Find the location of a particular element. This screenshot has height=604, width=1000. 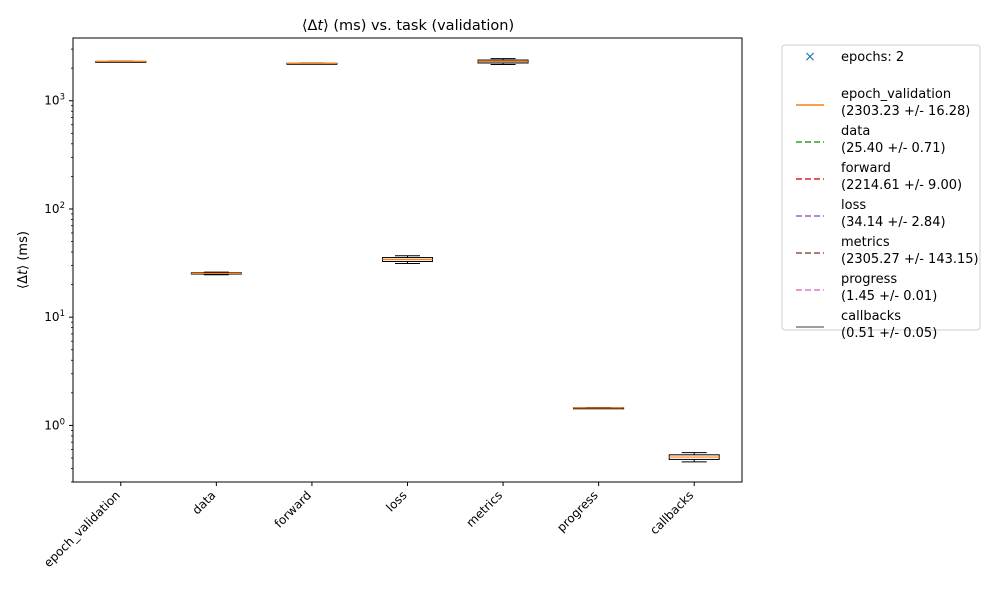

x-tick-label: callbacks is located at coordinates (671, 512).